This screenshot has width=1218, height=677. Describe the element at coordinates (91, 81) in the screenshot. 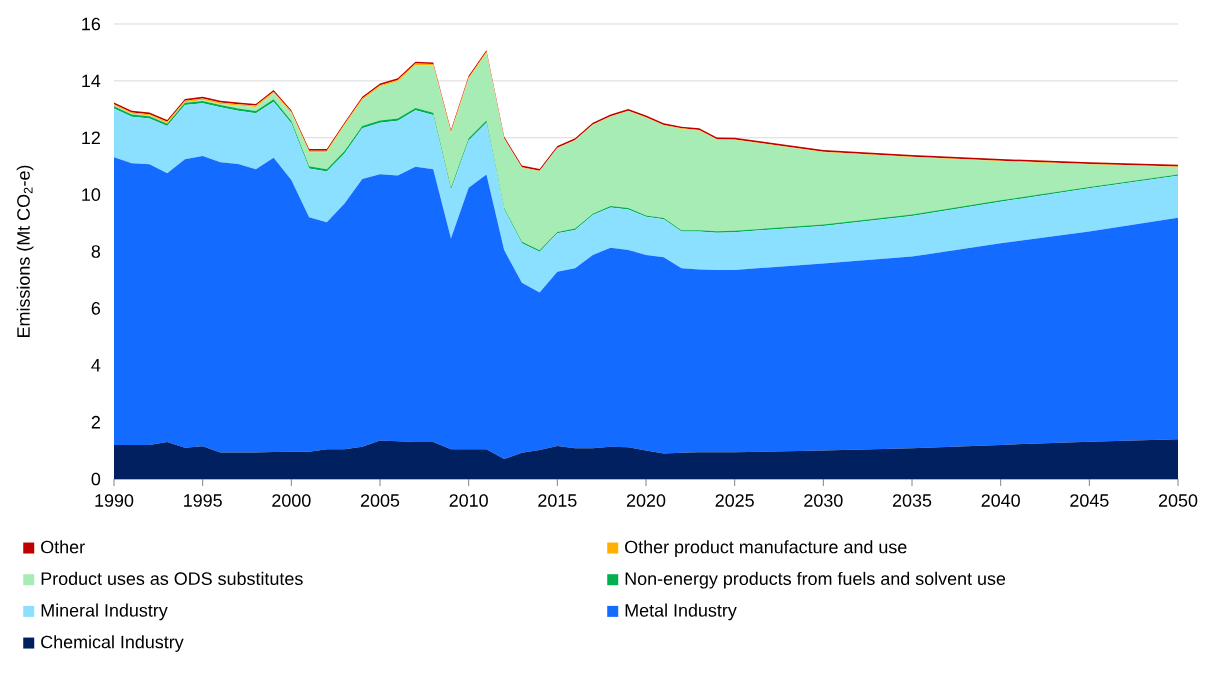

I see `y-tick-label: 14` at that location.